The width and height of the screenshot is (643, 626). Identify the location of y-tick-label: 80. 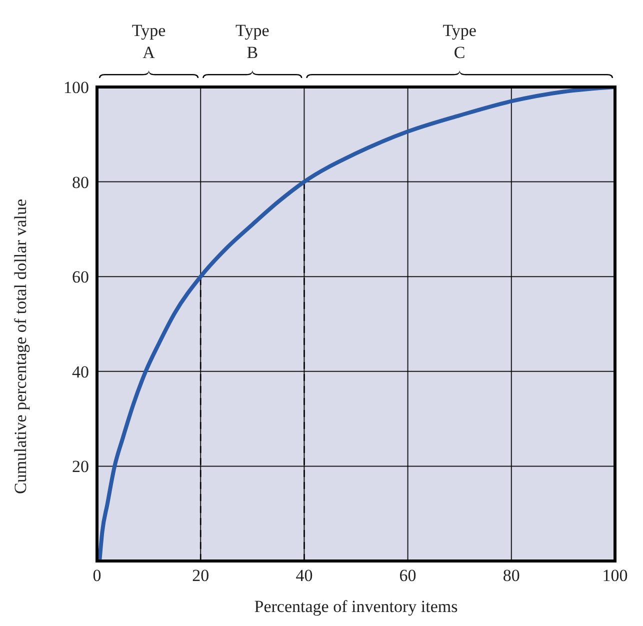
(80, 182).